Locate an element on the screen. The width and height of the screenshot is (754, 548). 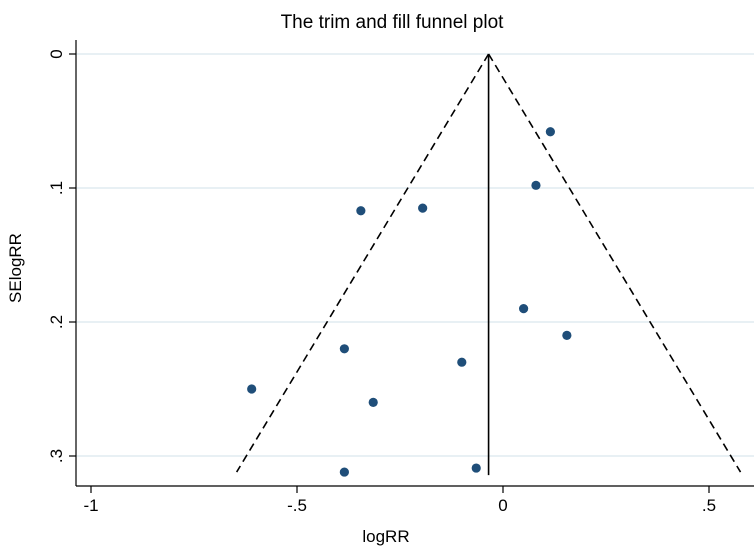
x-tick-label: -1 is located at coordinates (90, 505).